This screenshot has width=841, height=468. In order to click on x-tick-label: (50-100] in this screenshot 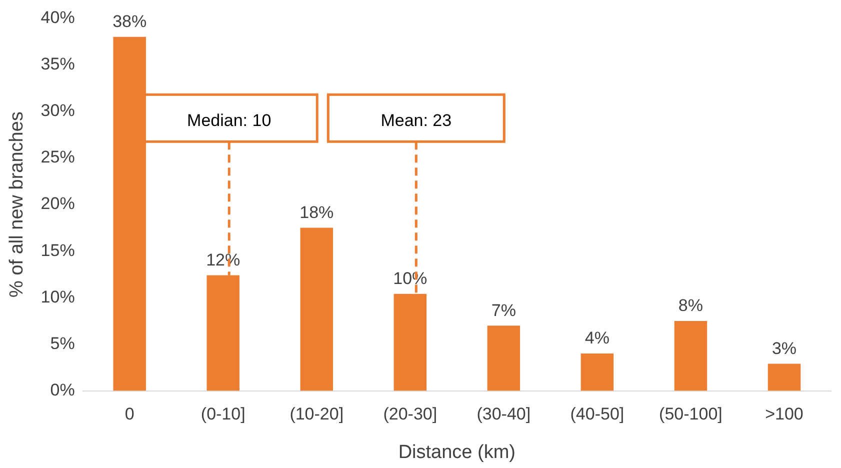, I will do `click(690, 414)`.